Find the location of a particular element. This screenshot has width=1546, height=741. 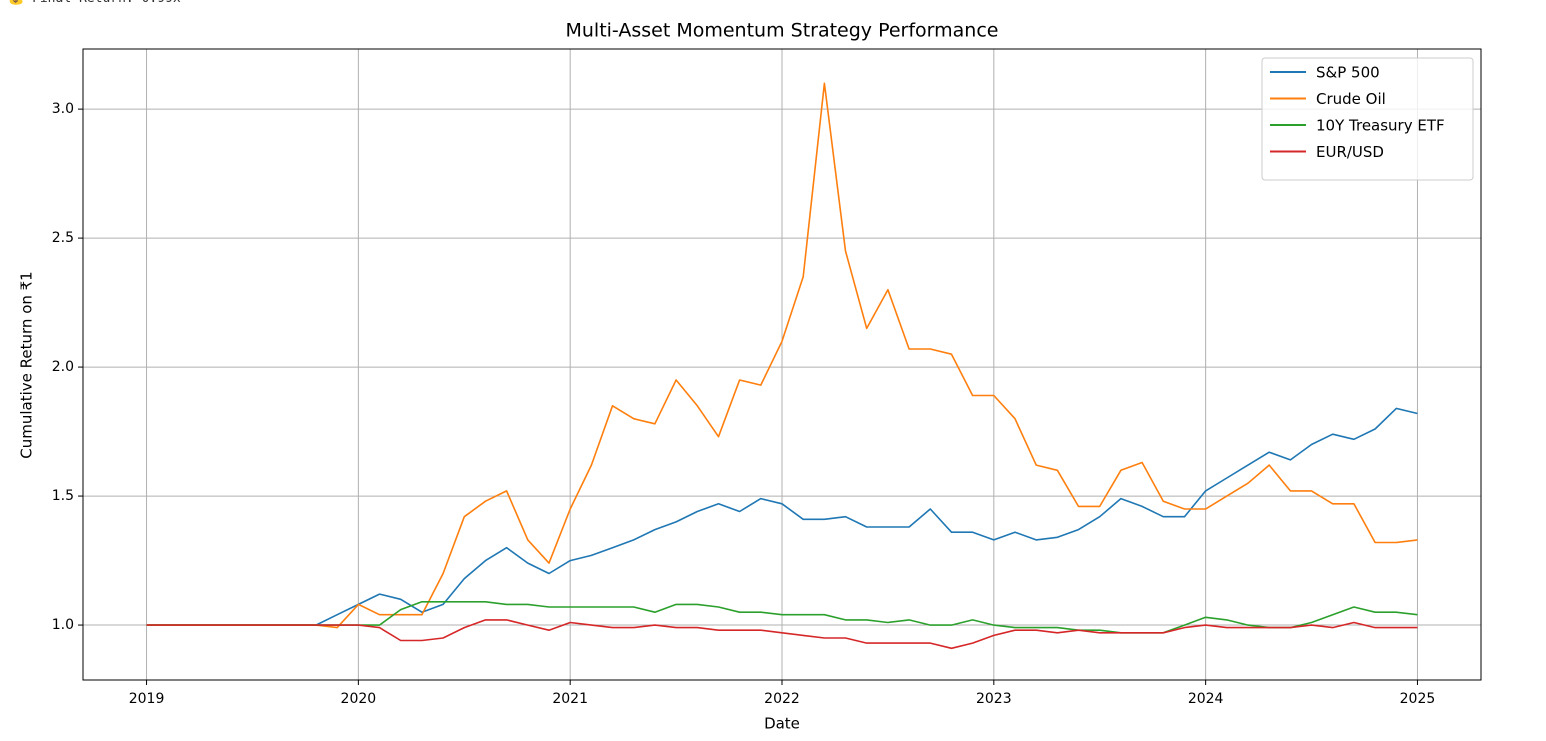

x-axis-label: Date is located at coordinates (782, 724).